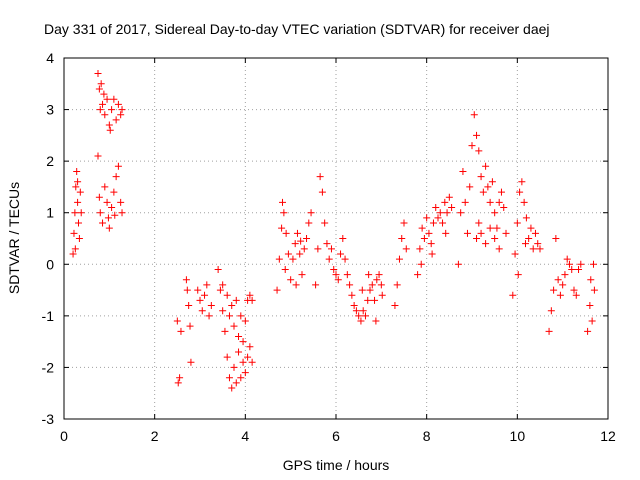  Describe the element at coordinates (427, 436) in the screenshot. I see `x-tick-label: 8` at that location.